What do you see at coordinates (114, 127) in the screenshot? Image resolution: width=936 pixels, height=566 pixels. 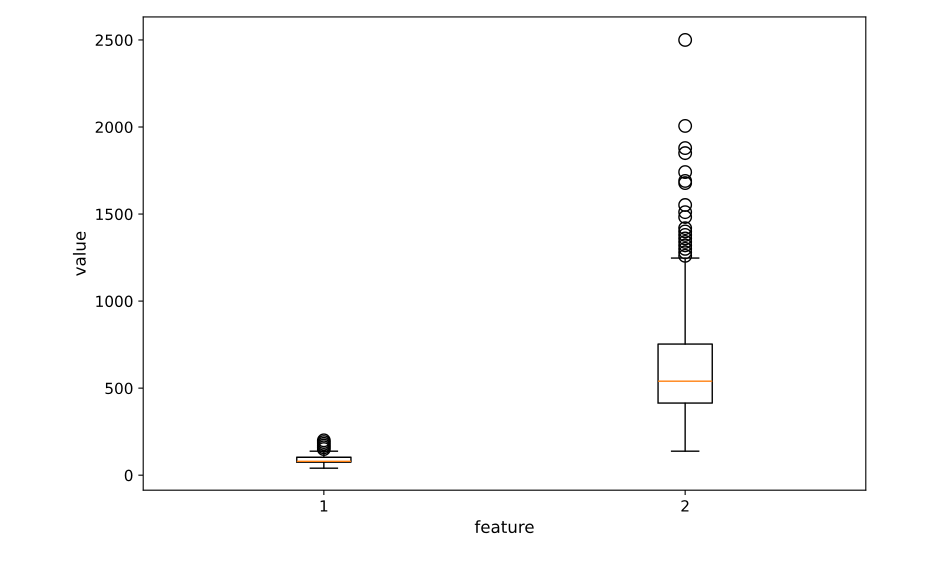 I see `y-tick-label: 2000` at bounding box center [114, 127].